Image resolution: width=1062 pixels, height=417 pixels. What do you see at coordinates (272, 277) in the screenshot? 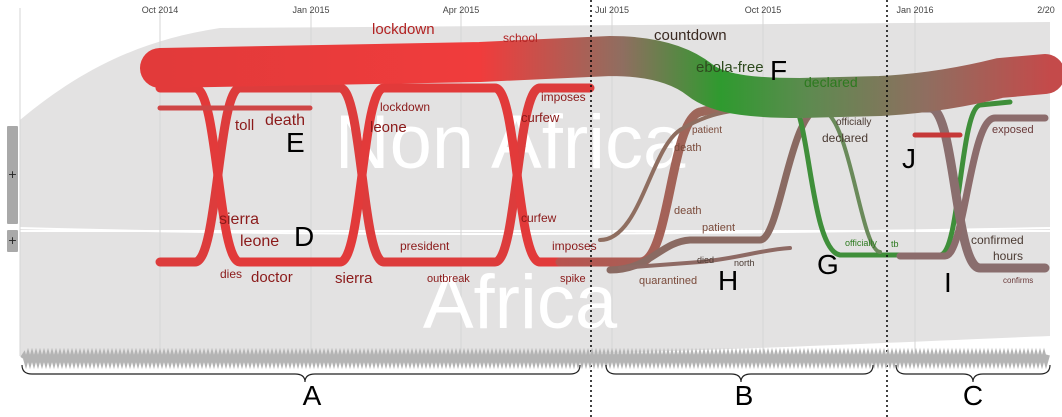
I see `keyword-doctor: doctor` at bounding box center [272, 277].